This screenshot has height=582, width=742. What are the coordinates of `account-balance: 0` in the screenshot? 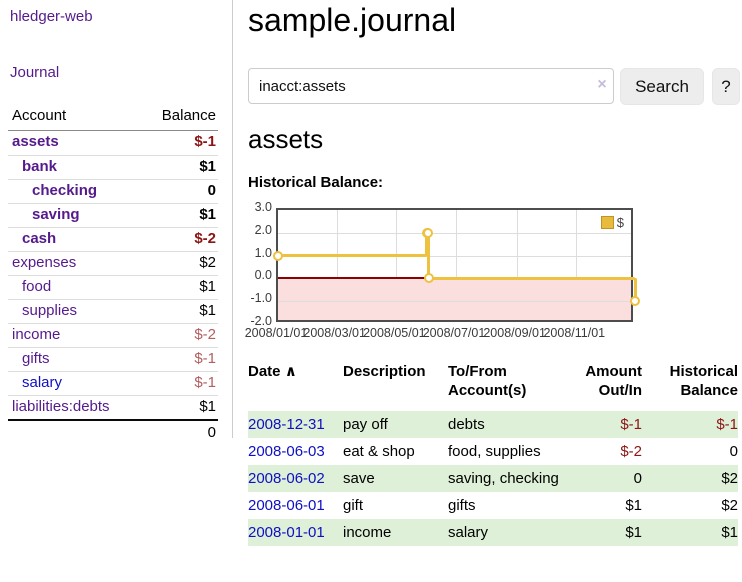 It's located at (211, 190).